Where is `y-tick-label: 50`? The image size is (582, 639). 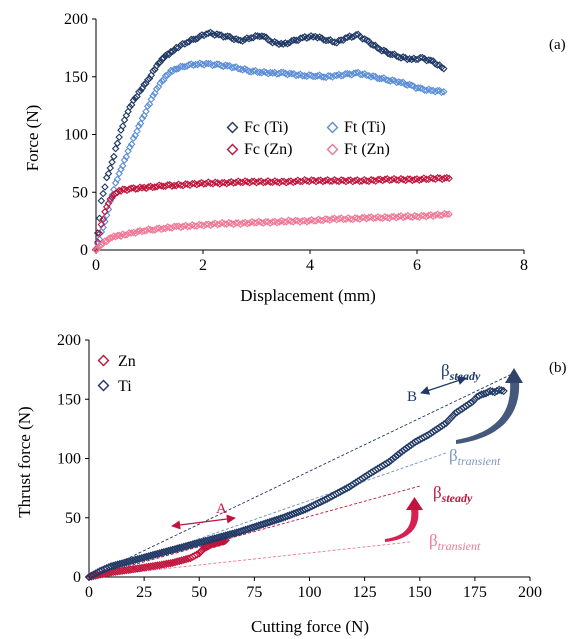 y-tick-label: 50 is located at coordinates (80, 192).